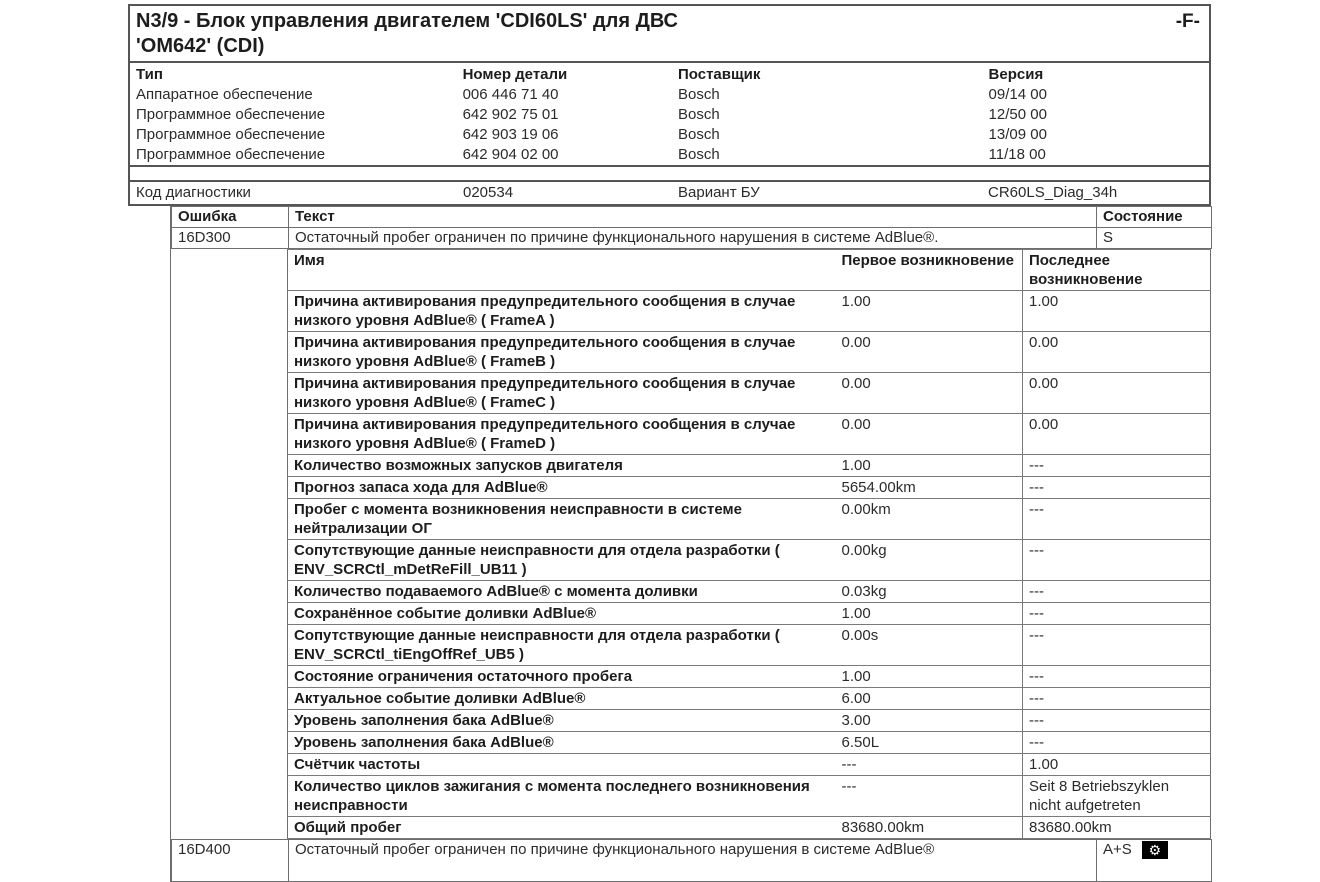 The width and height of the screenshot is (1320, 882). What do you see at coordinates (929, 560) in the screenshot?
I see `env-first: 0.00kg` at bounding box center [929, 560].